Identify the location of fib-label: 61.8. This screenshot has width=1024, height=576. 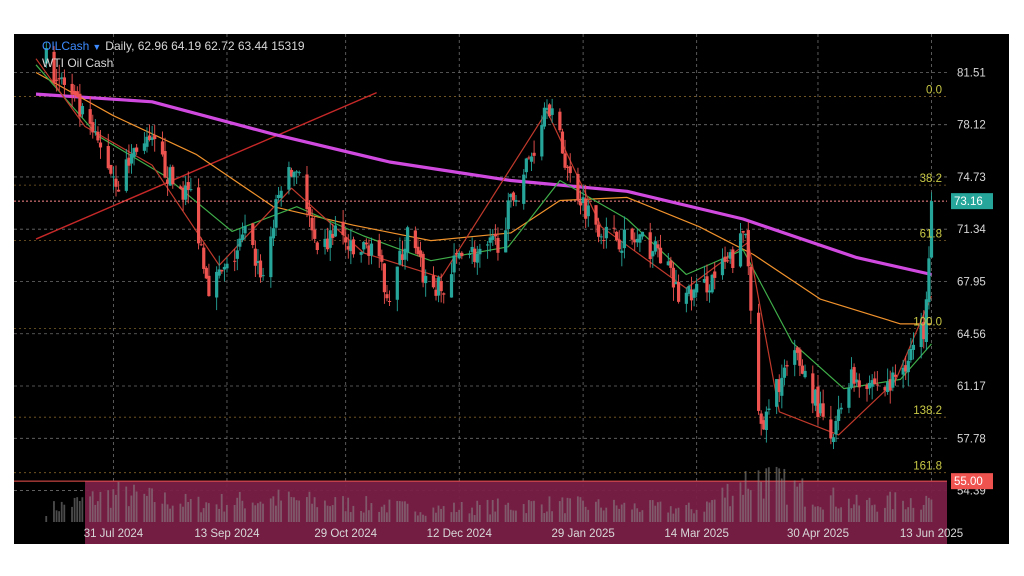
(931, 235).